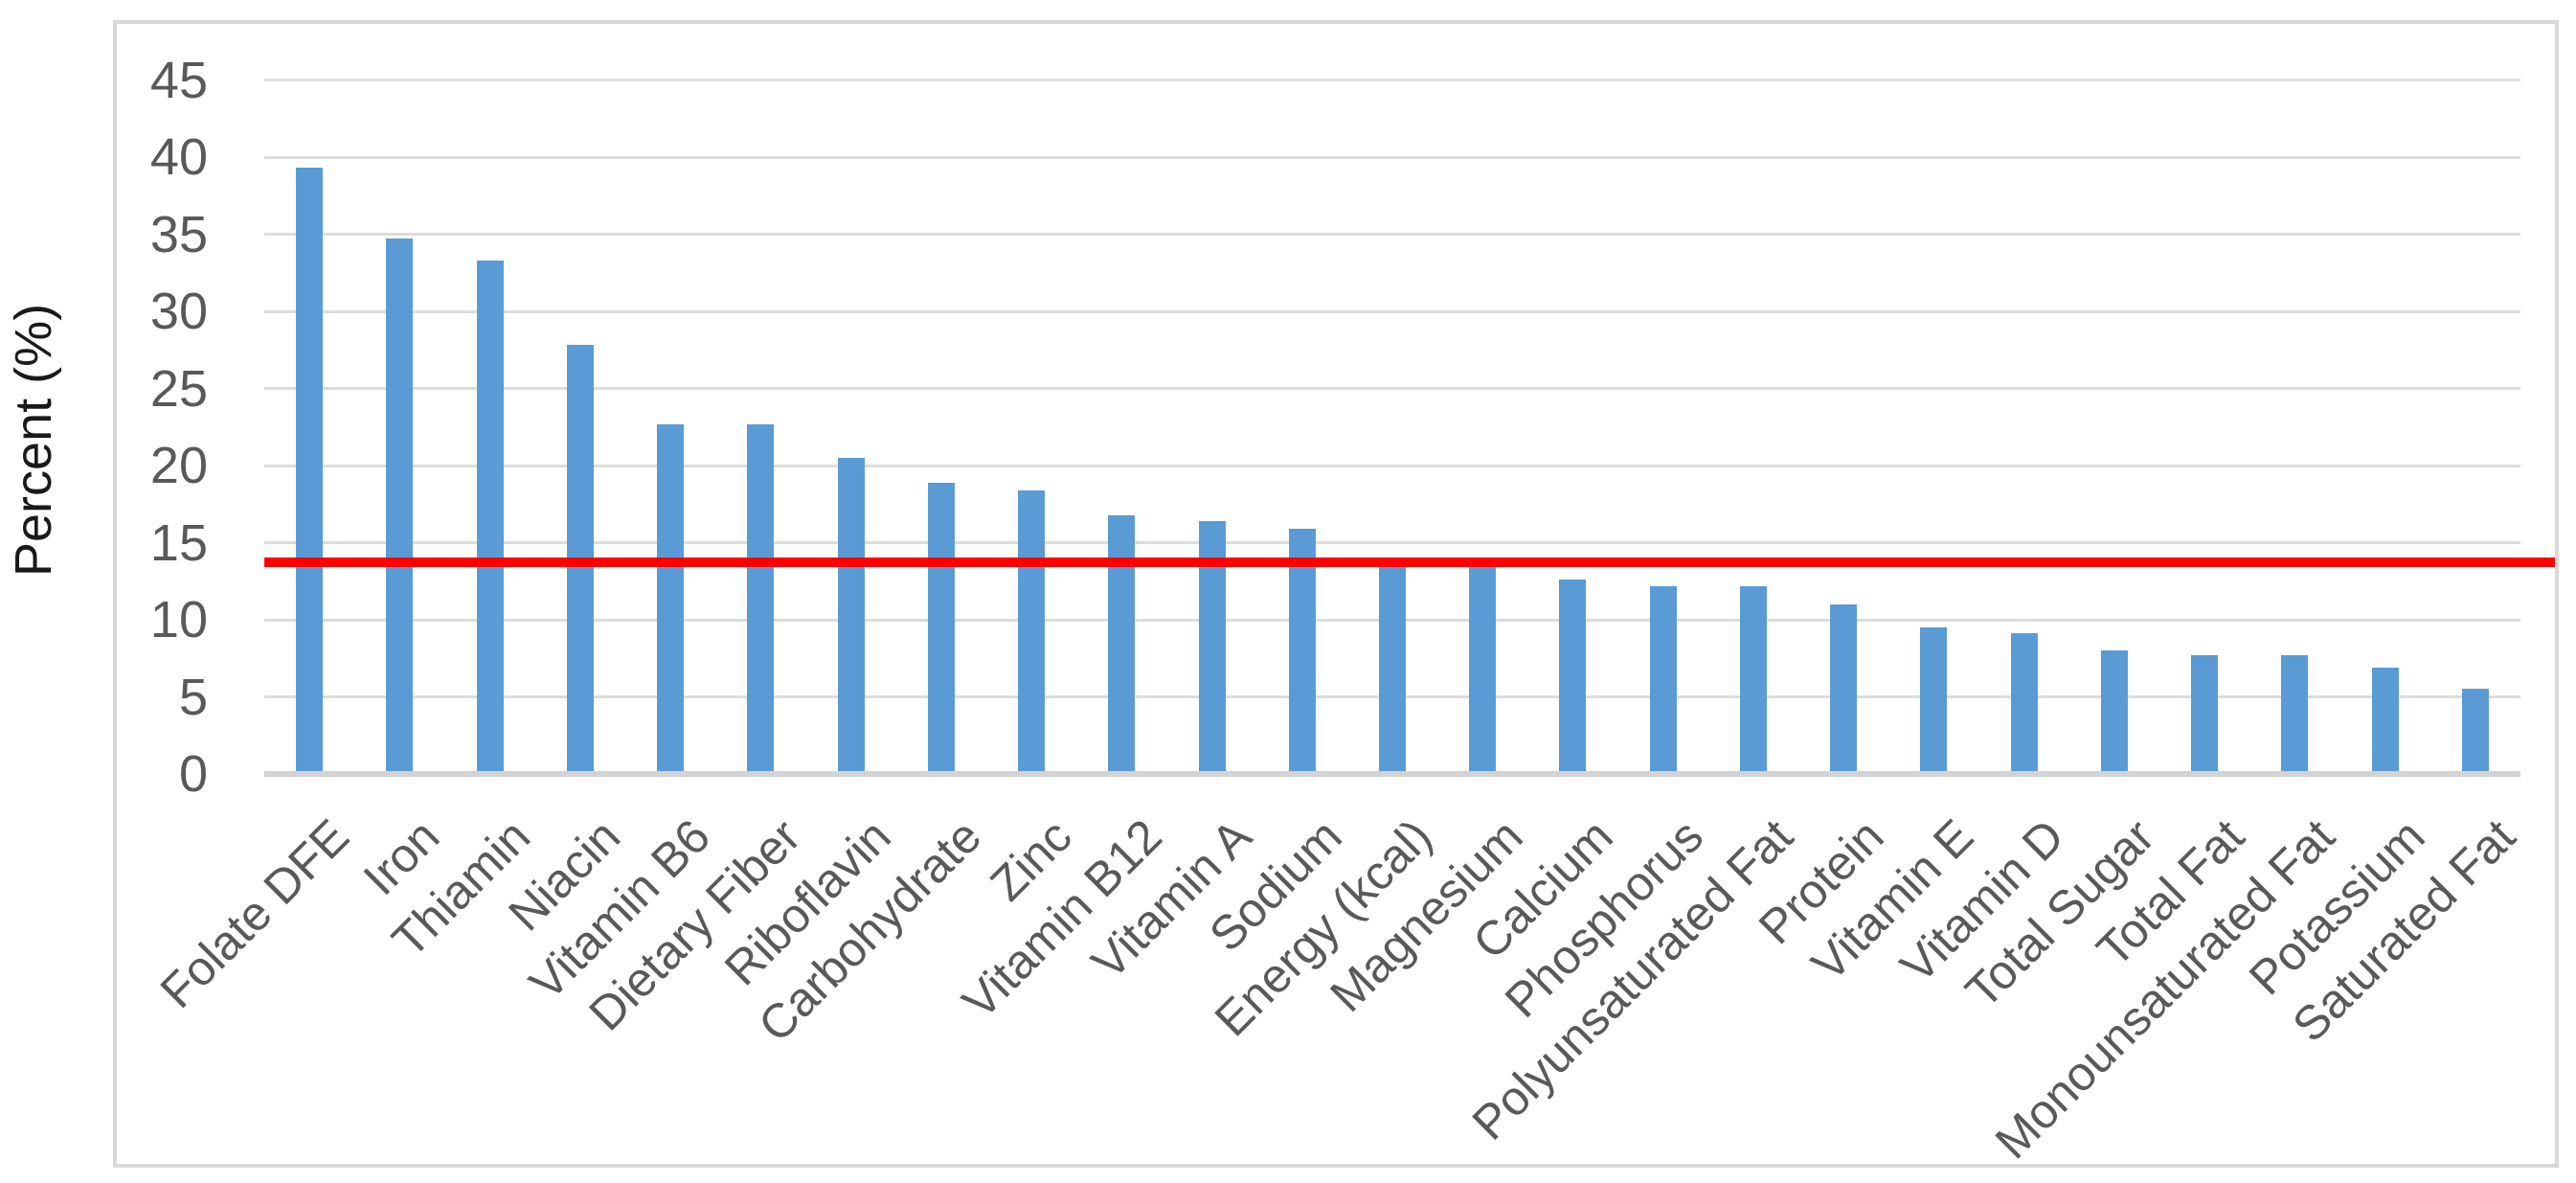  I want to click on bar-vitamin-b12, so click(1122, 644).